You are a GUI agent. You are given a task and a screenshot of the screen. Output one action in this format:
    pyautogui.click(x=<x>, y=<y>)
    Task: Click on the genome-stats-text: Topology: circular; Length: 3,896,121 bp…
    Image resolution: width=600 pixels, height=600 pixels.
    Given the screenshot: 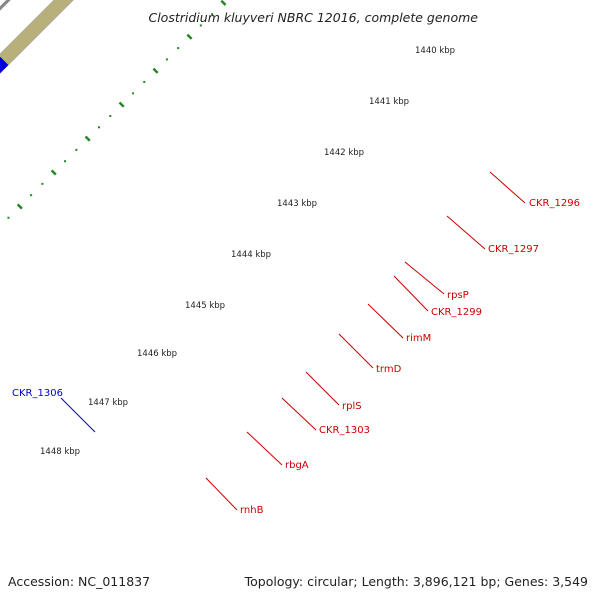 What is the action you would take?
    pyautogui.click(x=416, y=581)
    